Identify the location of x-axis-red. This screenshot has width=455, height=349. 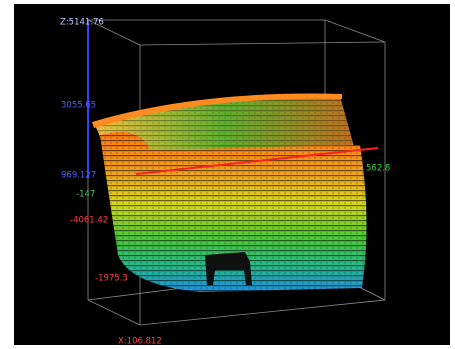
(257, 161).